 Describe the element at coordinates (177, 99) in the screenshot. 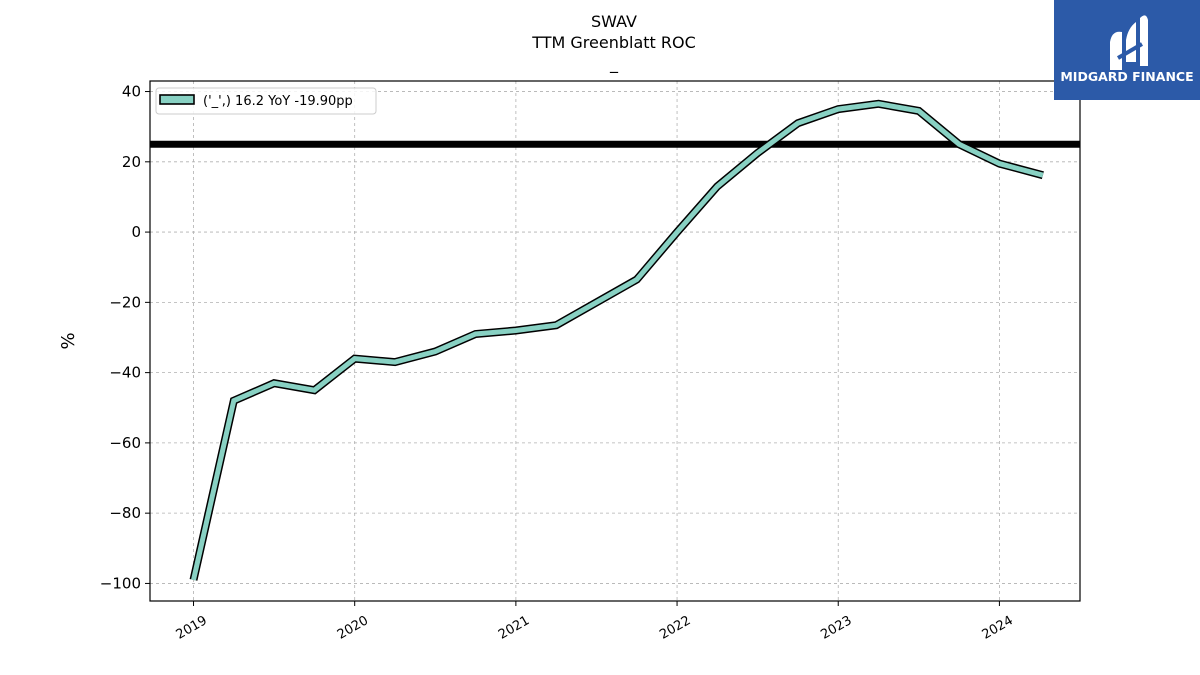

I see `legend-swatch` at that location.